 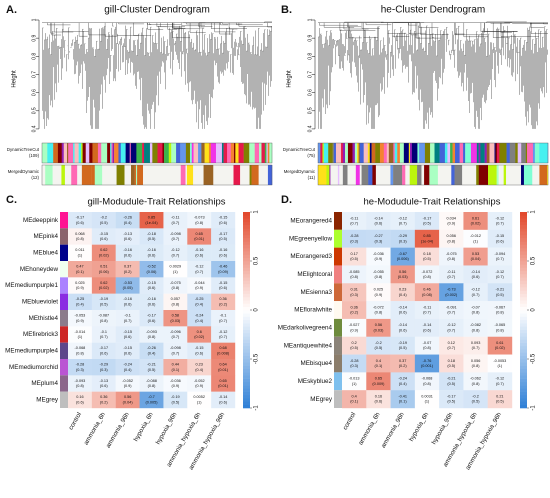 What do you see at coordinates (315, 381) in the screenshot?
I see `row-label: MEskyblue2` at bounding box center [315, 381].